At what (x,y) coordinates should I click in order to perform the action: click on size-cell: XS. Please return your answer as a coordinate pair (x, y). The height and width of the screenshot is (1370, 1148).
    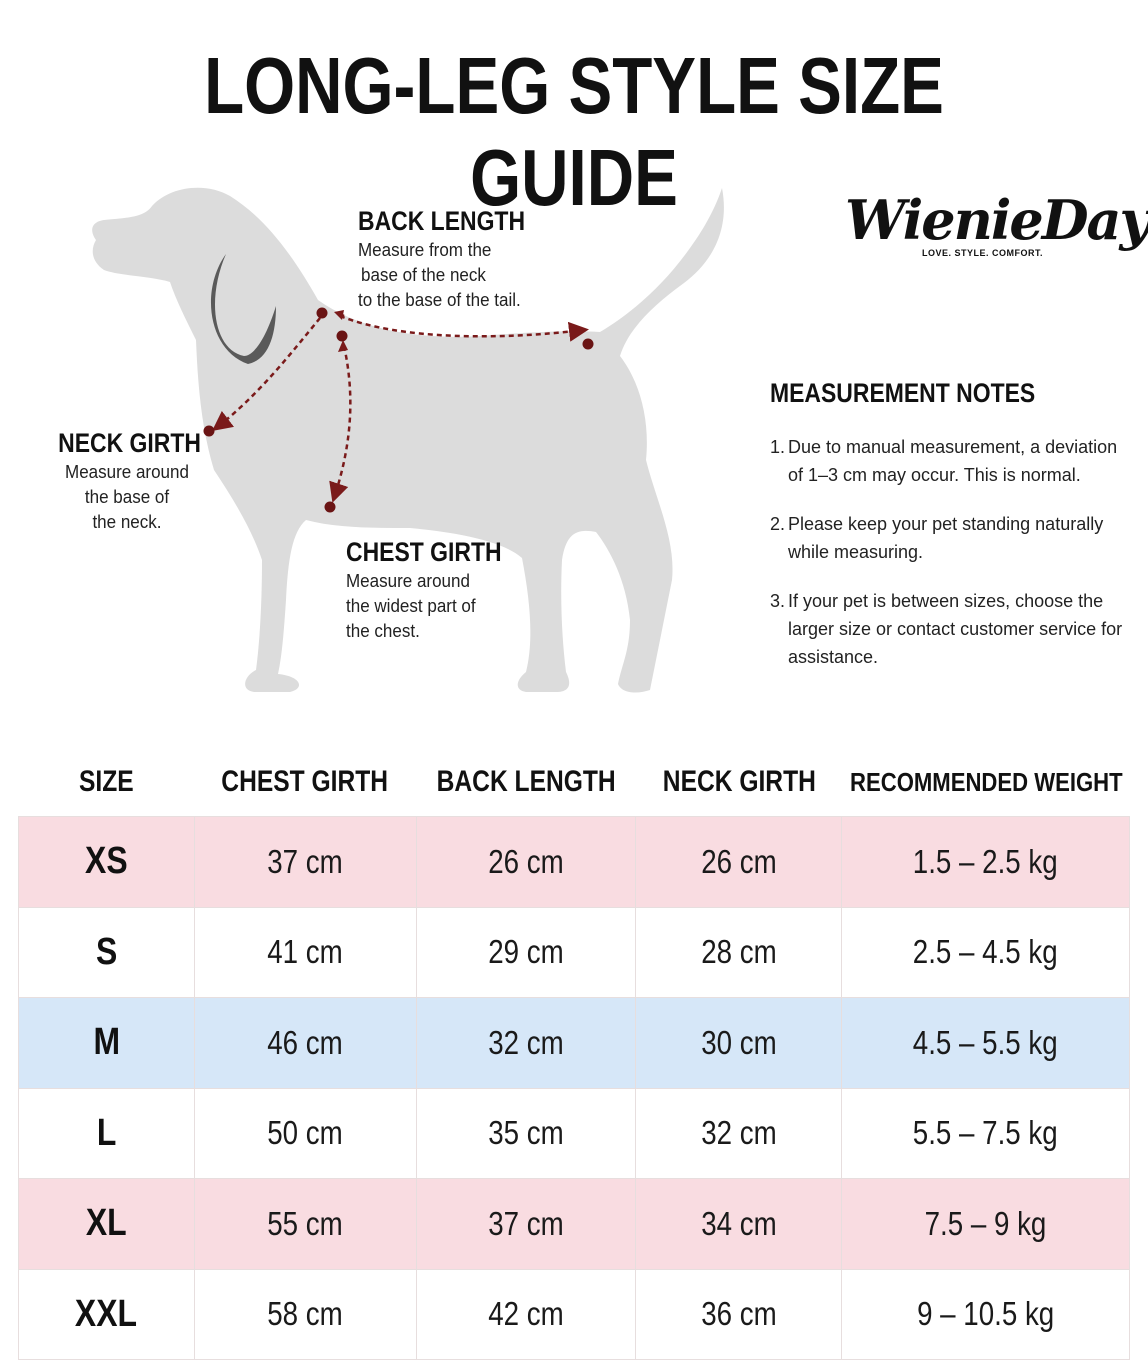
    Looking at the image, I should click on (106, 862).